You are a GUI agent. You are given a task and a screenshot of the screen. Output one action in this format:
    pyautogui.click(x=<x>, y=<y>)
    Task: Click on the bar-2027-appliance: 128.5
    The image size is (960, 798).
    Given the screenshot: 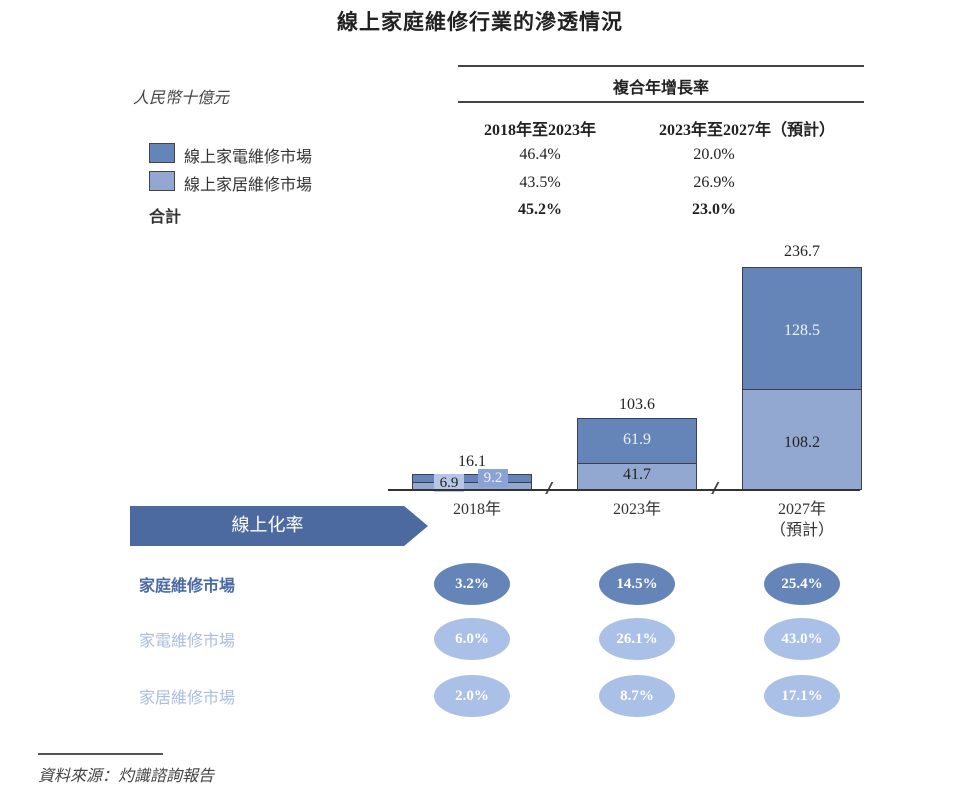 What is the action you would take?
    pyautogui.click(x=802, y=328)
    